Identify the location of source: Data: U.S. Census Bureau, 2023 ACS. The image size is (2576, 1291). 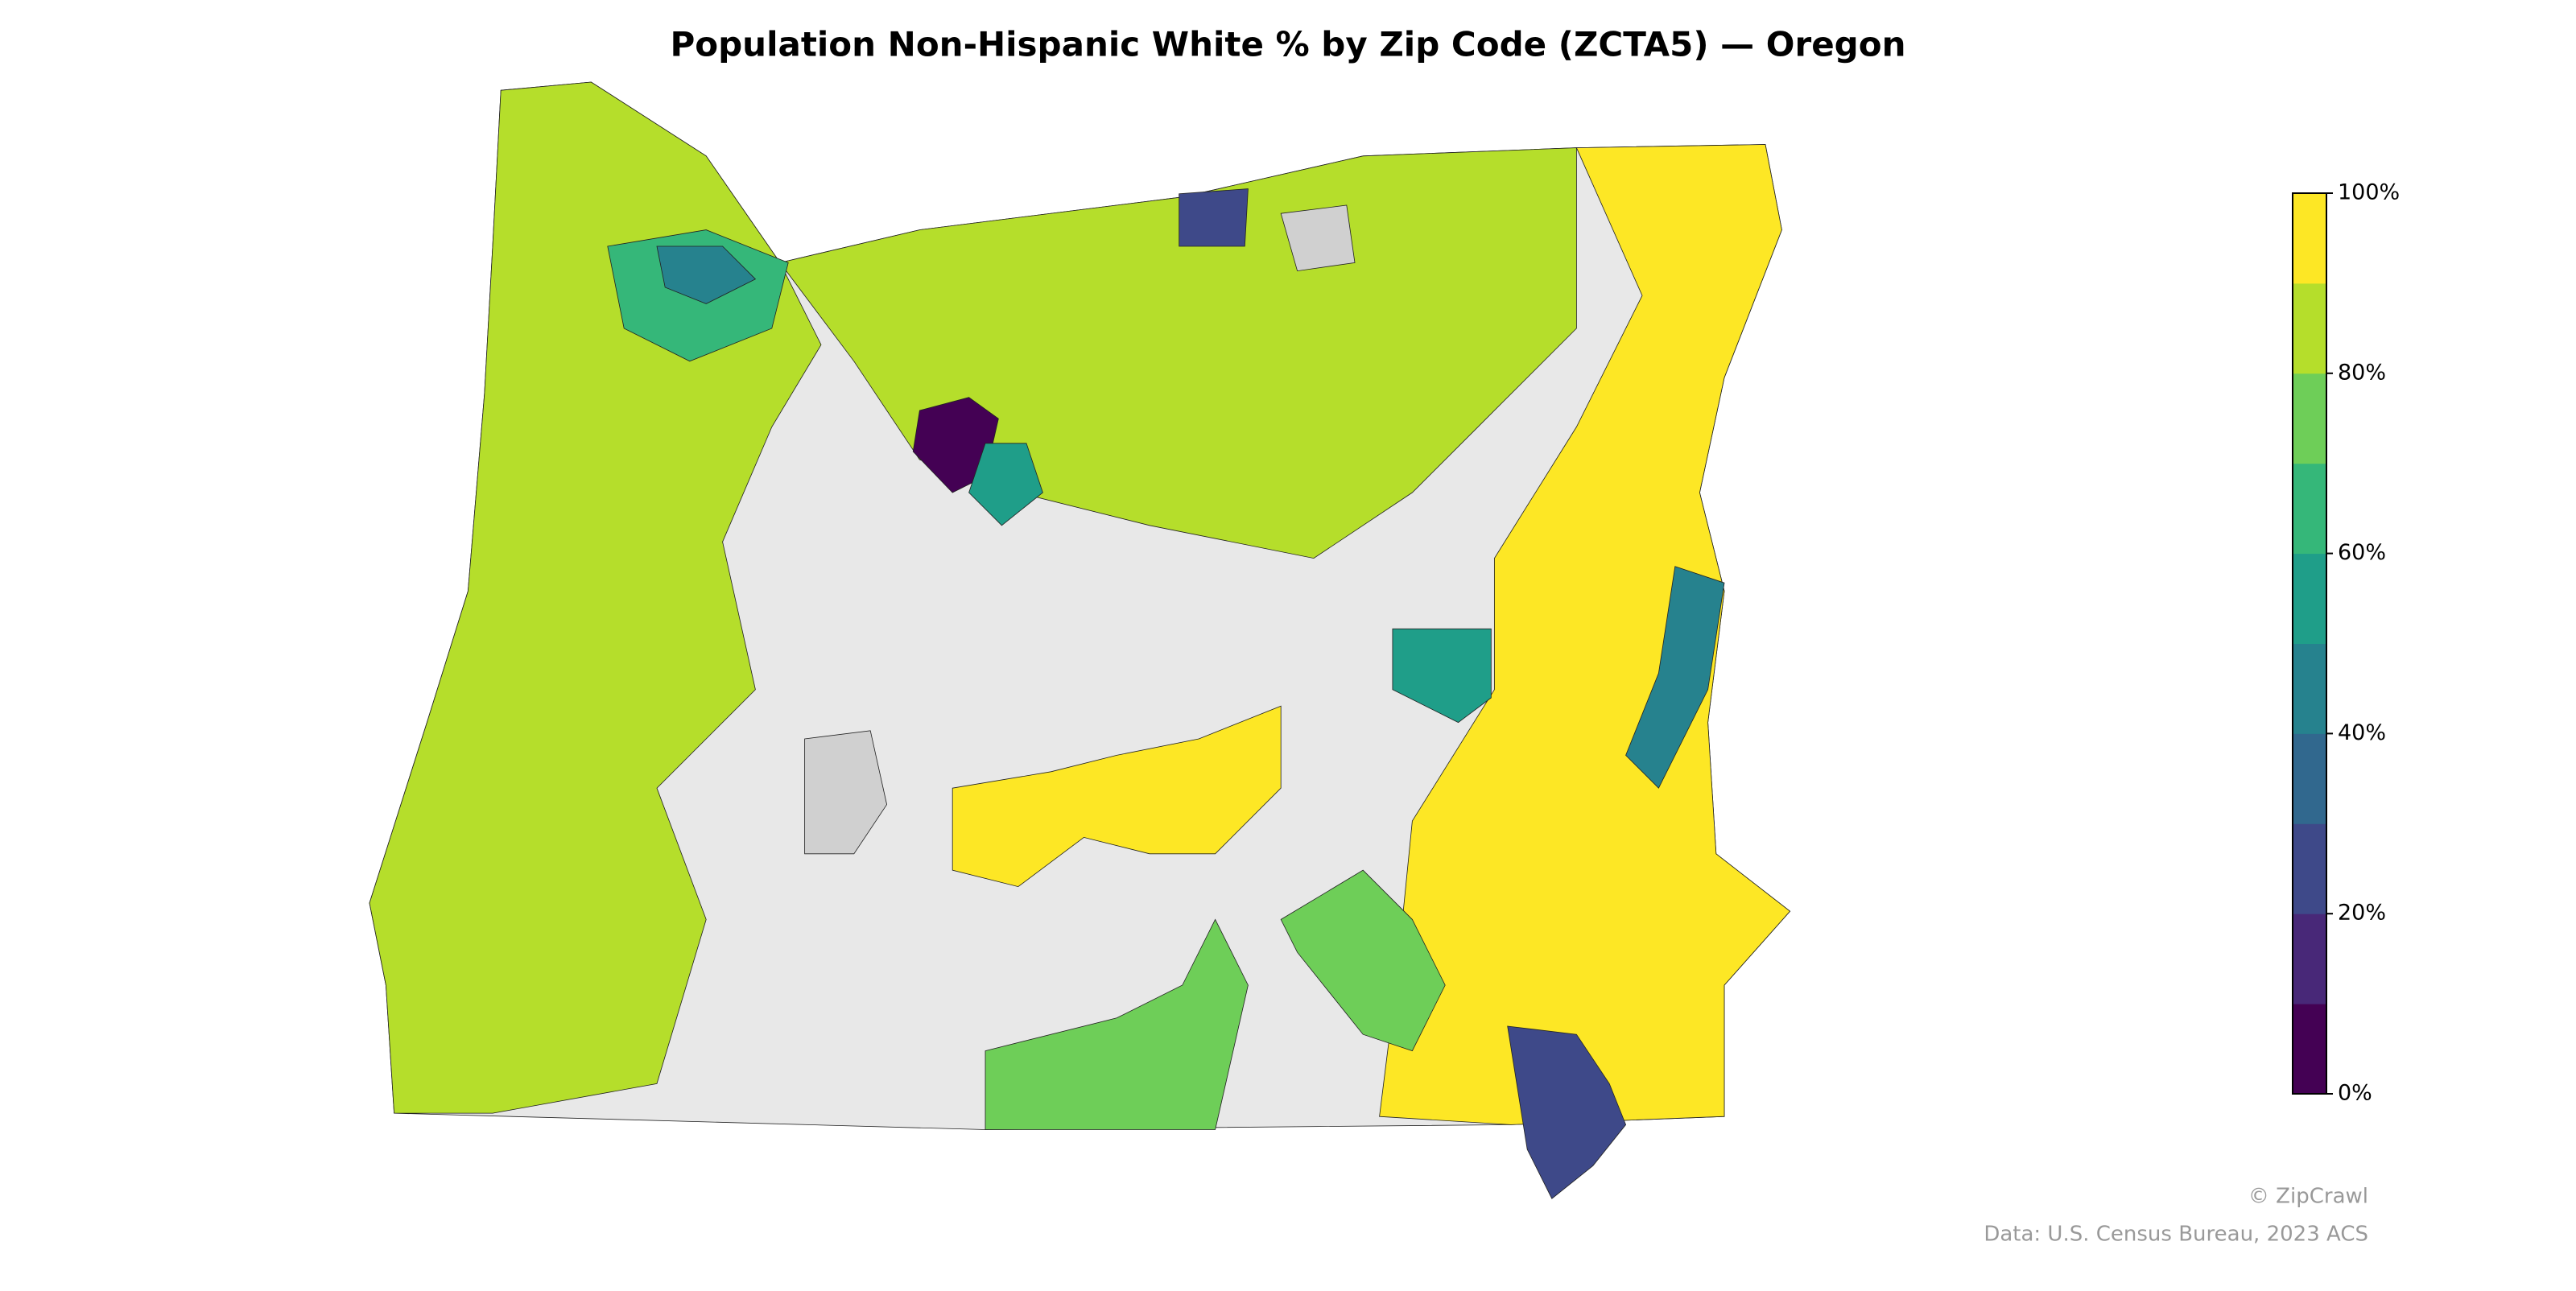
(2176, 1235).